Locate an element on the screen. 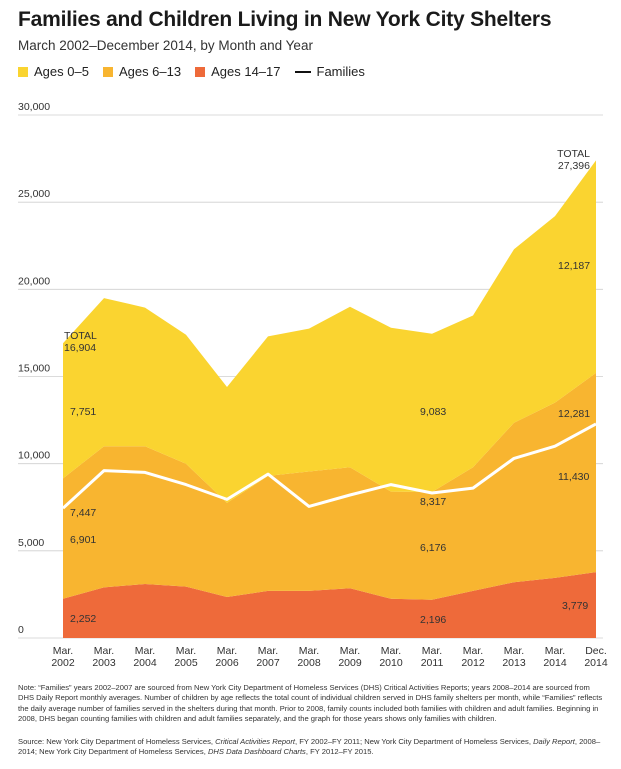  total-value-2002: 16,904 is located at coordinates (80, 348).